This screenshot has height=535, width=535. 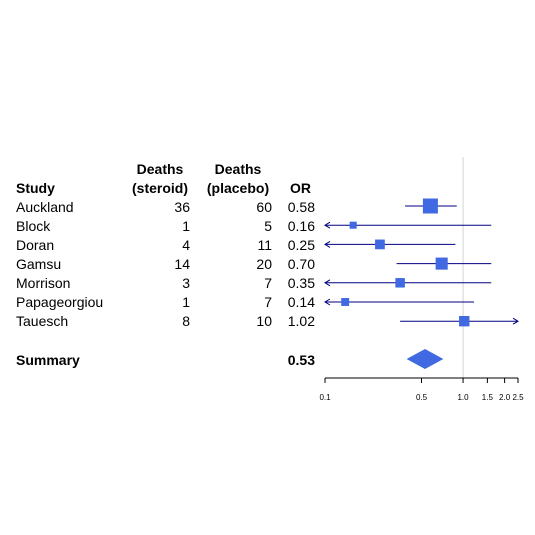 I want to click on deaths-placebo-value: 5, so click(x=268, y=226).